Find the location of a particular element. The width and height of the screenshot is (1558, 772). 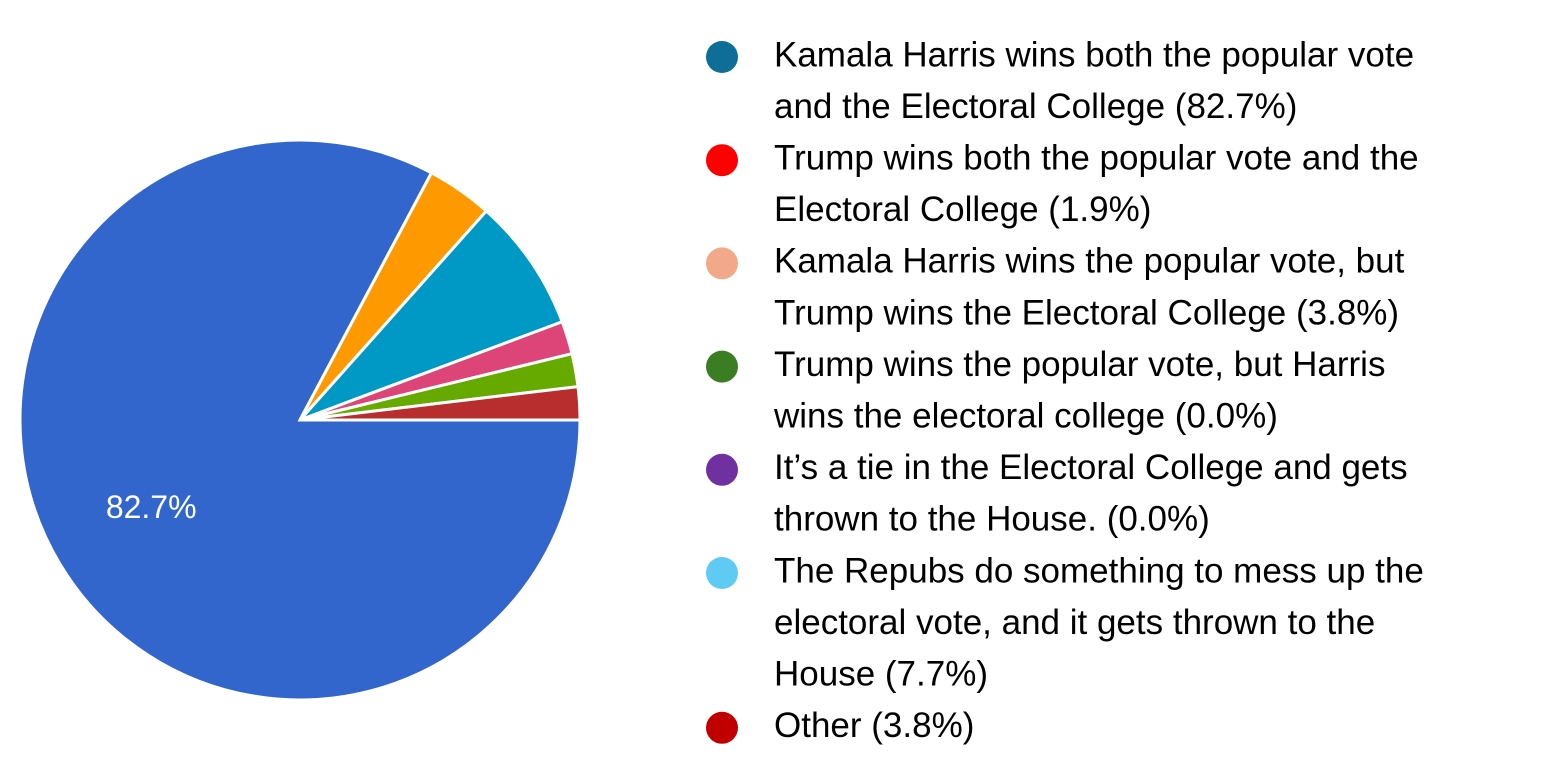

legend-label: Kamala Harris wins the popular vote, but is located at coordinates (1089, 261).